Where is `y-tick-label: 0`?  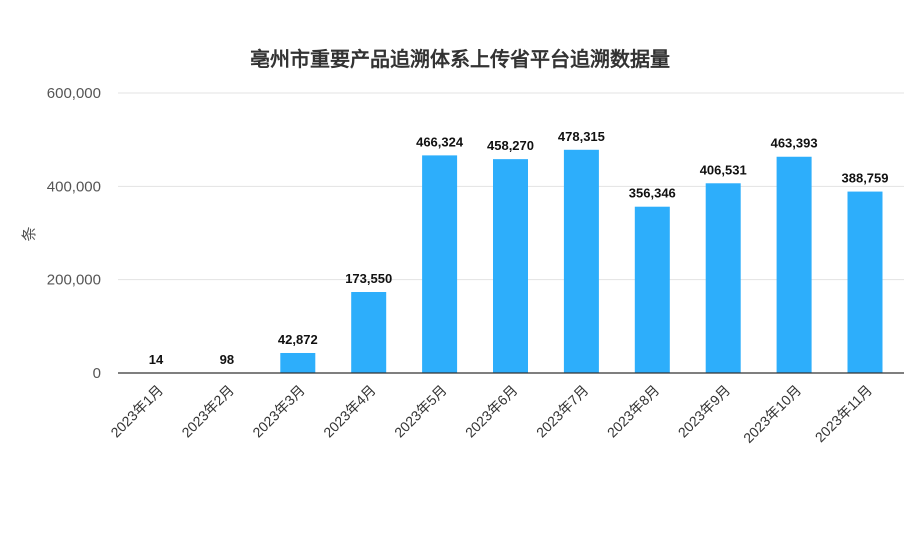 y-tick-label: 0 is located at coordinates (97, 373).